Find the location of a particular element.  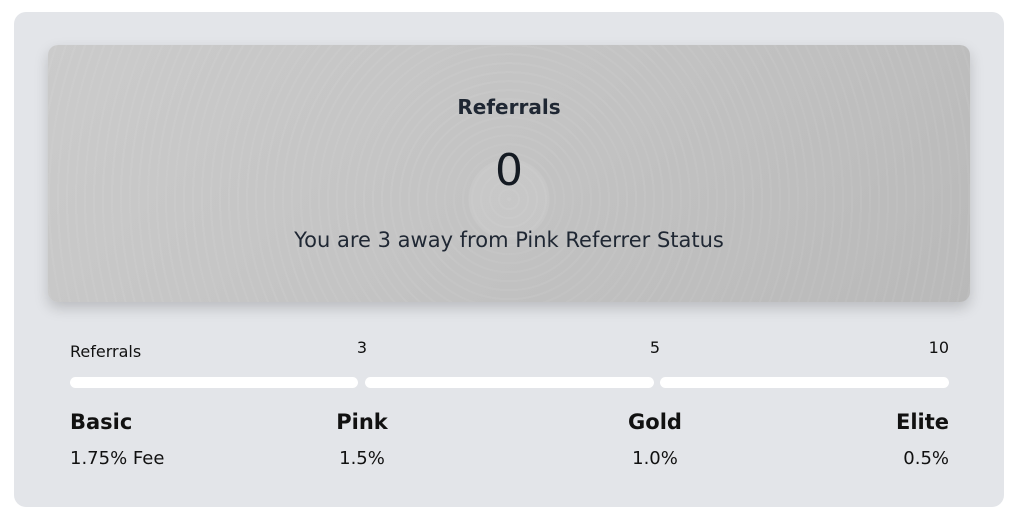

tier-basic-name: Basic is located at coordinates (101, 422).